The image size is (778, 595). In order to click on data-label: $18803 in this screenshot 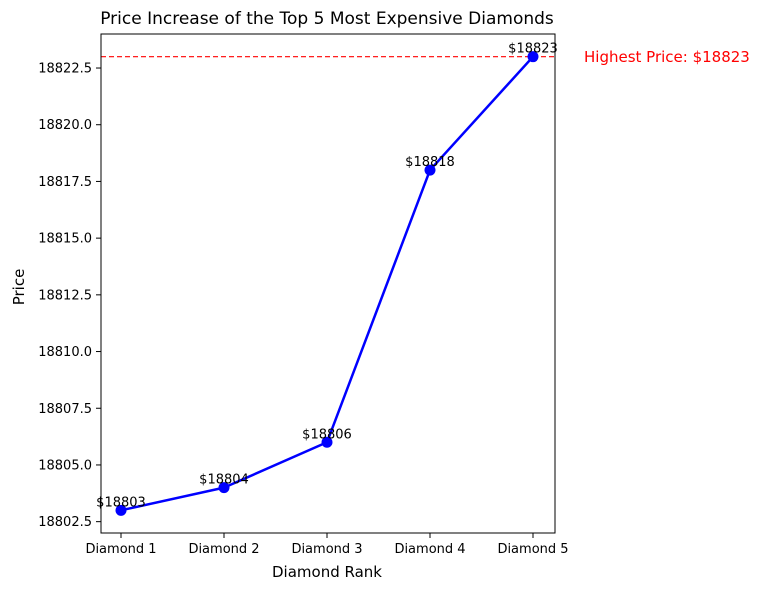, I will do `click(121, 502)`.